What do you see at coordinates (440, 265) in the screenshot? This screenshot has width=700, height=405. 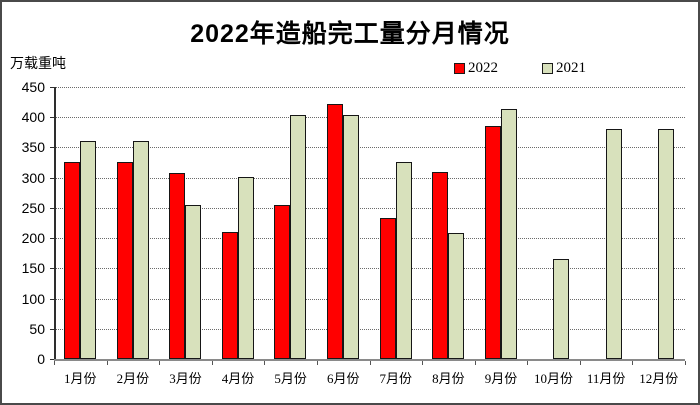 I see `bar-2022-8月份` at bounding box center [440, 265].